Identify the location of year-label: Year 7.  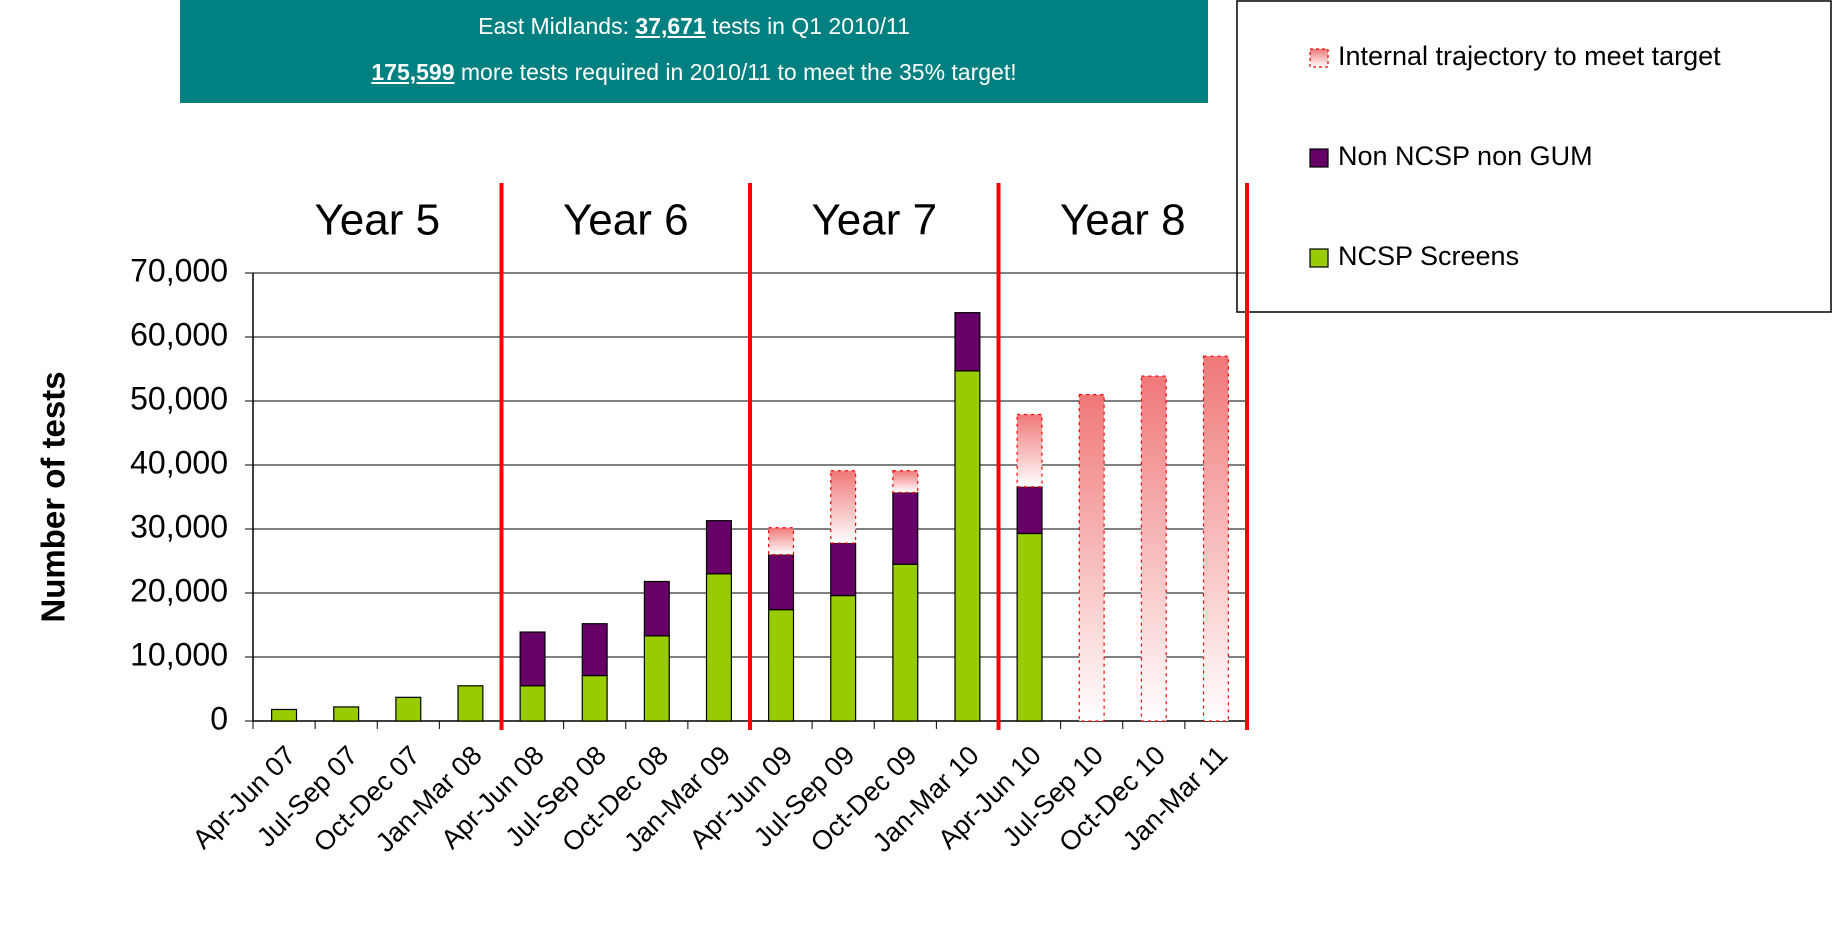
(874, 220).